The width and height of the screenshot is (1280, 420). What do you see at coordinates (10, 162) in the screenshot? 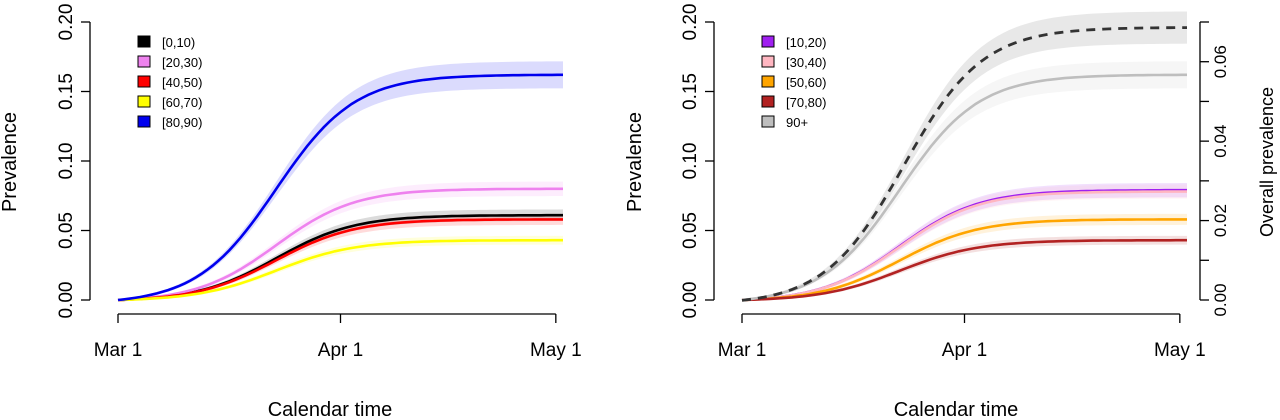
I see `left-y-axis-title: Prevalence` at bounding box center [10, 162].